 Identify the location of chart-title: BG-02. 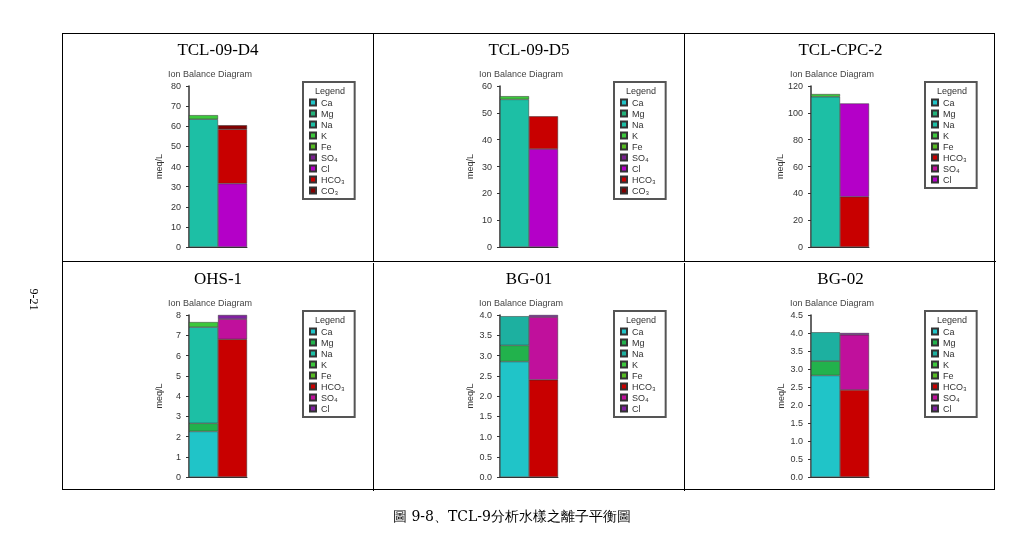
(840, 278).